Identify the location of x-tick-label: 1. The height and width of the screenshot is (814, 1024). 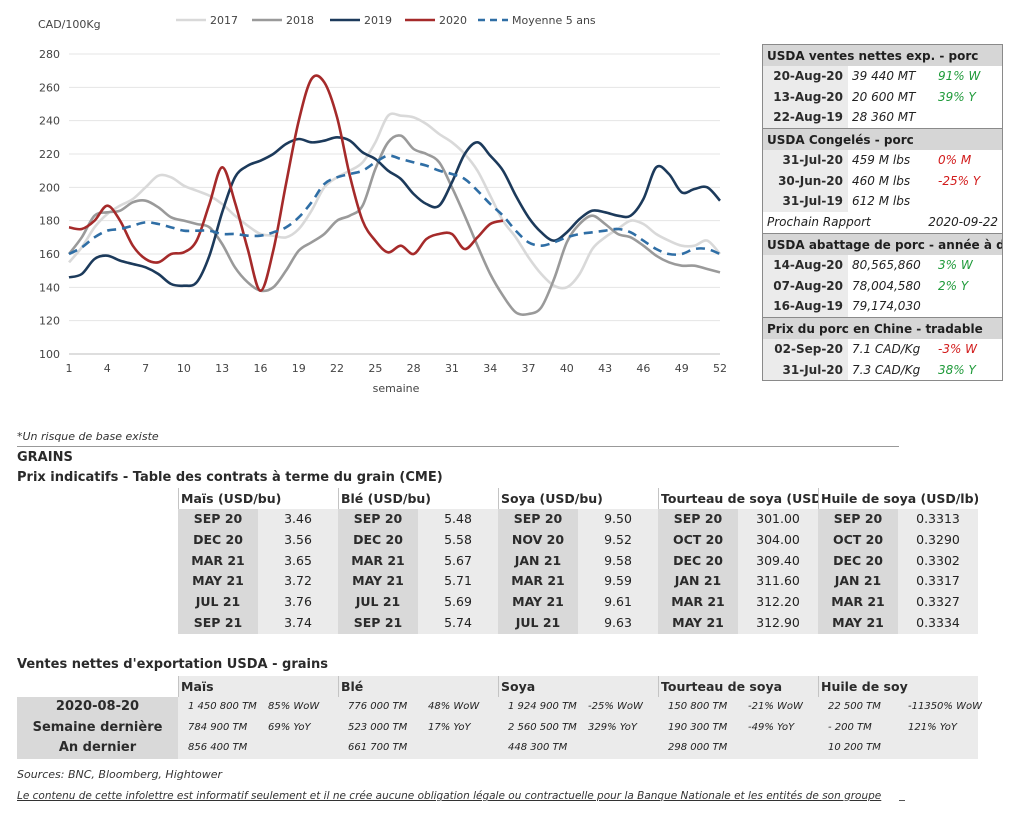
(69, 368).